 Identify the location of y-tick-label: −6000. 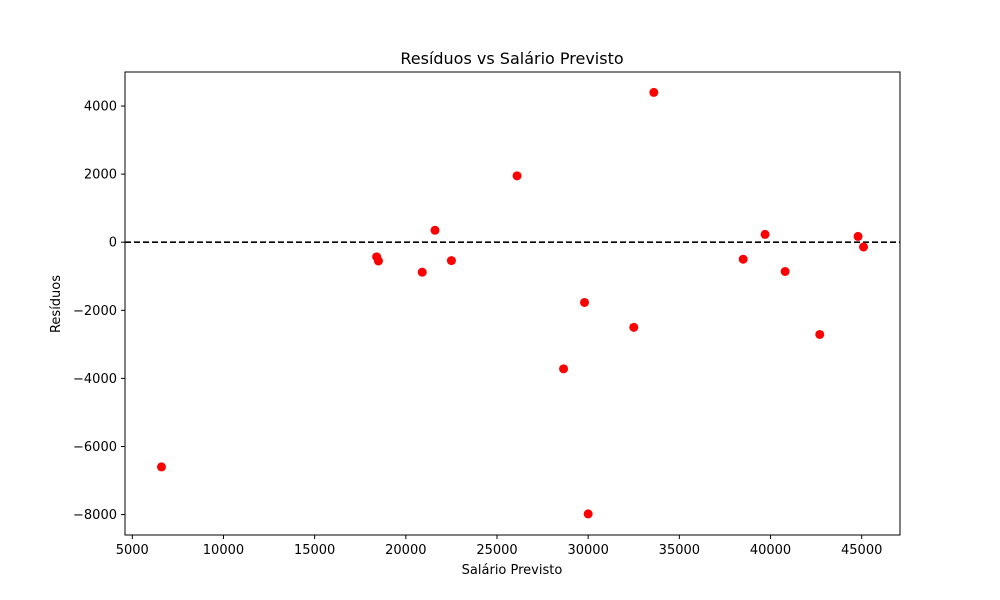
(95, 447).